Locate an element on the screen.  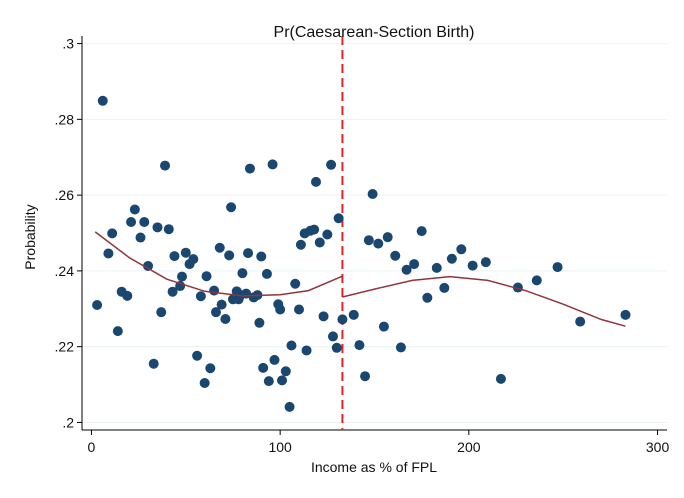
y-tick-label: .3 is located at coordinates (68, 44).